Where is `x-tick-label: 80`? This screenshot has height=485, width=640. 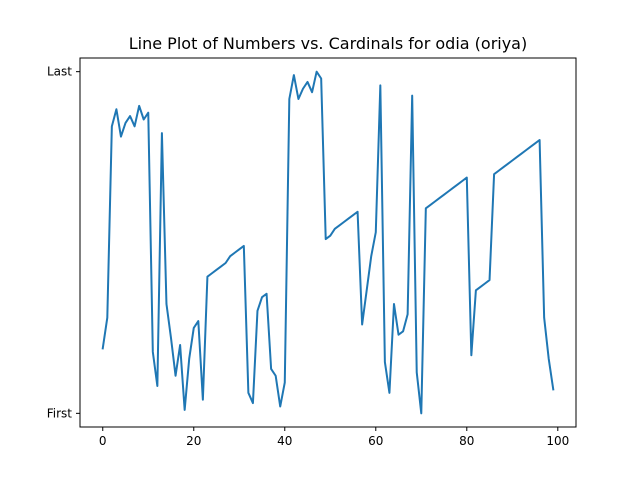
x-tick-label: 80 is located at coordinates (466, 441).